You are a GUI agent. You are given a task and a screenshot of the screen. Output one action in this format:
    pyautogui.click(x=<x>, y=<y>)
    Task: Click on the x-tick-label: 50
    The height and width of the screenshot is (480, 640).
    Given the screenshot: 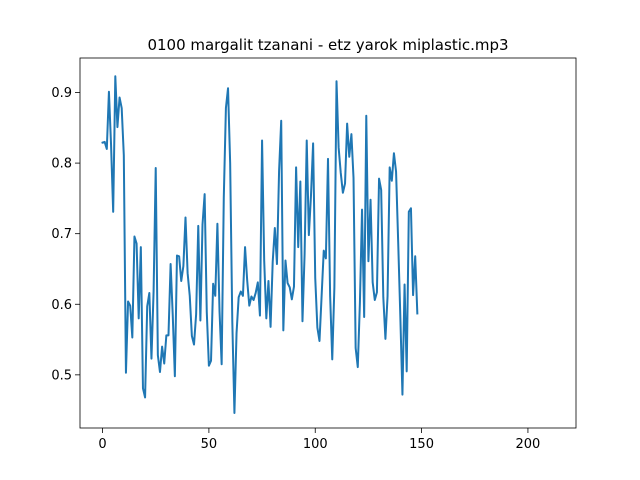 What is the action you would take?
    pyautogui.click(x=209, y=444)
    